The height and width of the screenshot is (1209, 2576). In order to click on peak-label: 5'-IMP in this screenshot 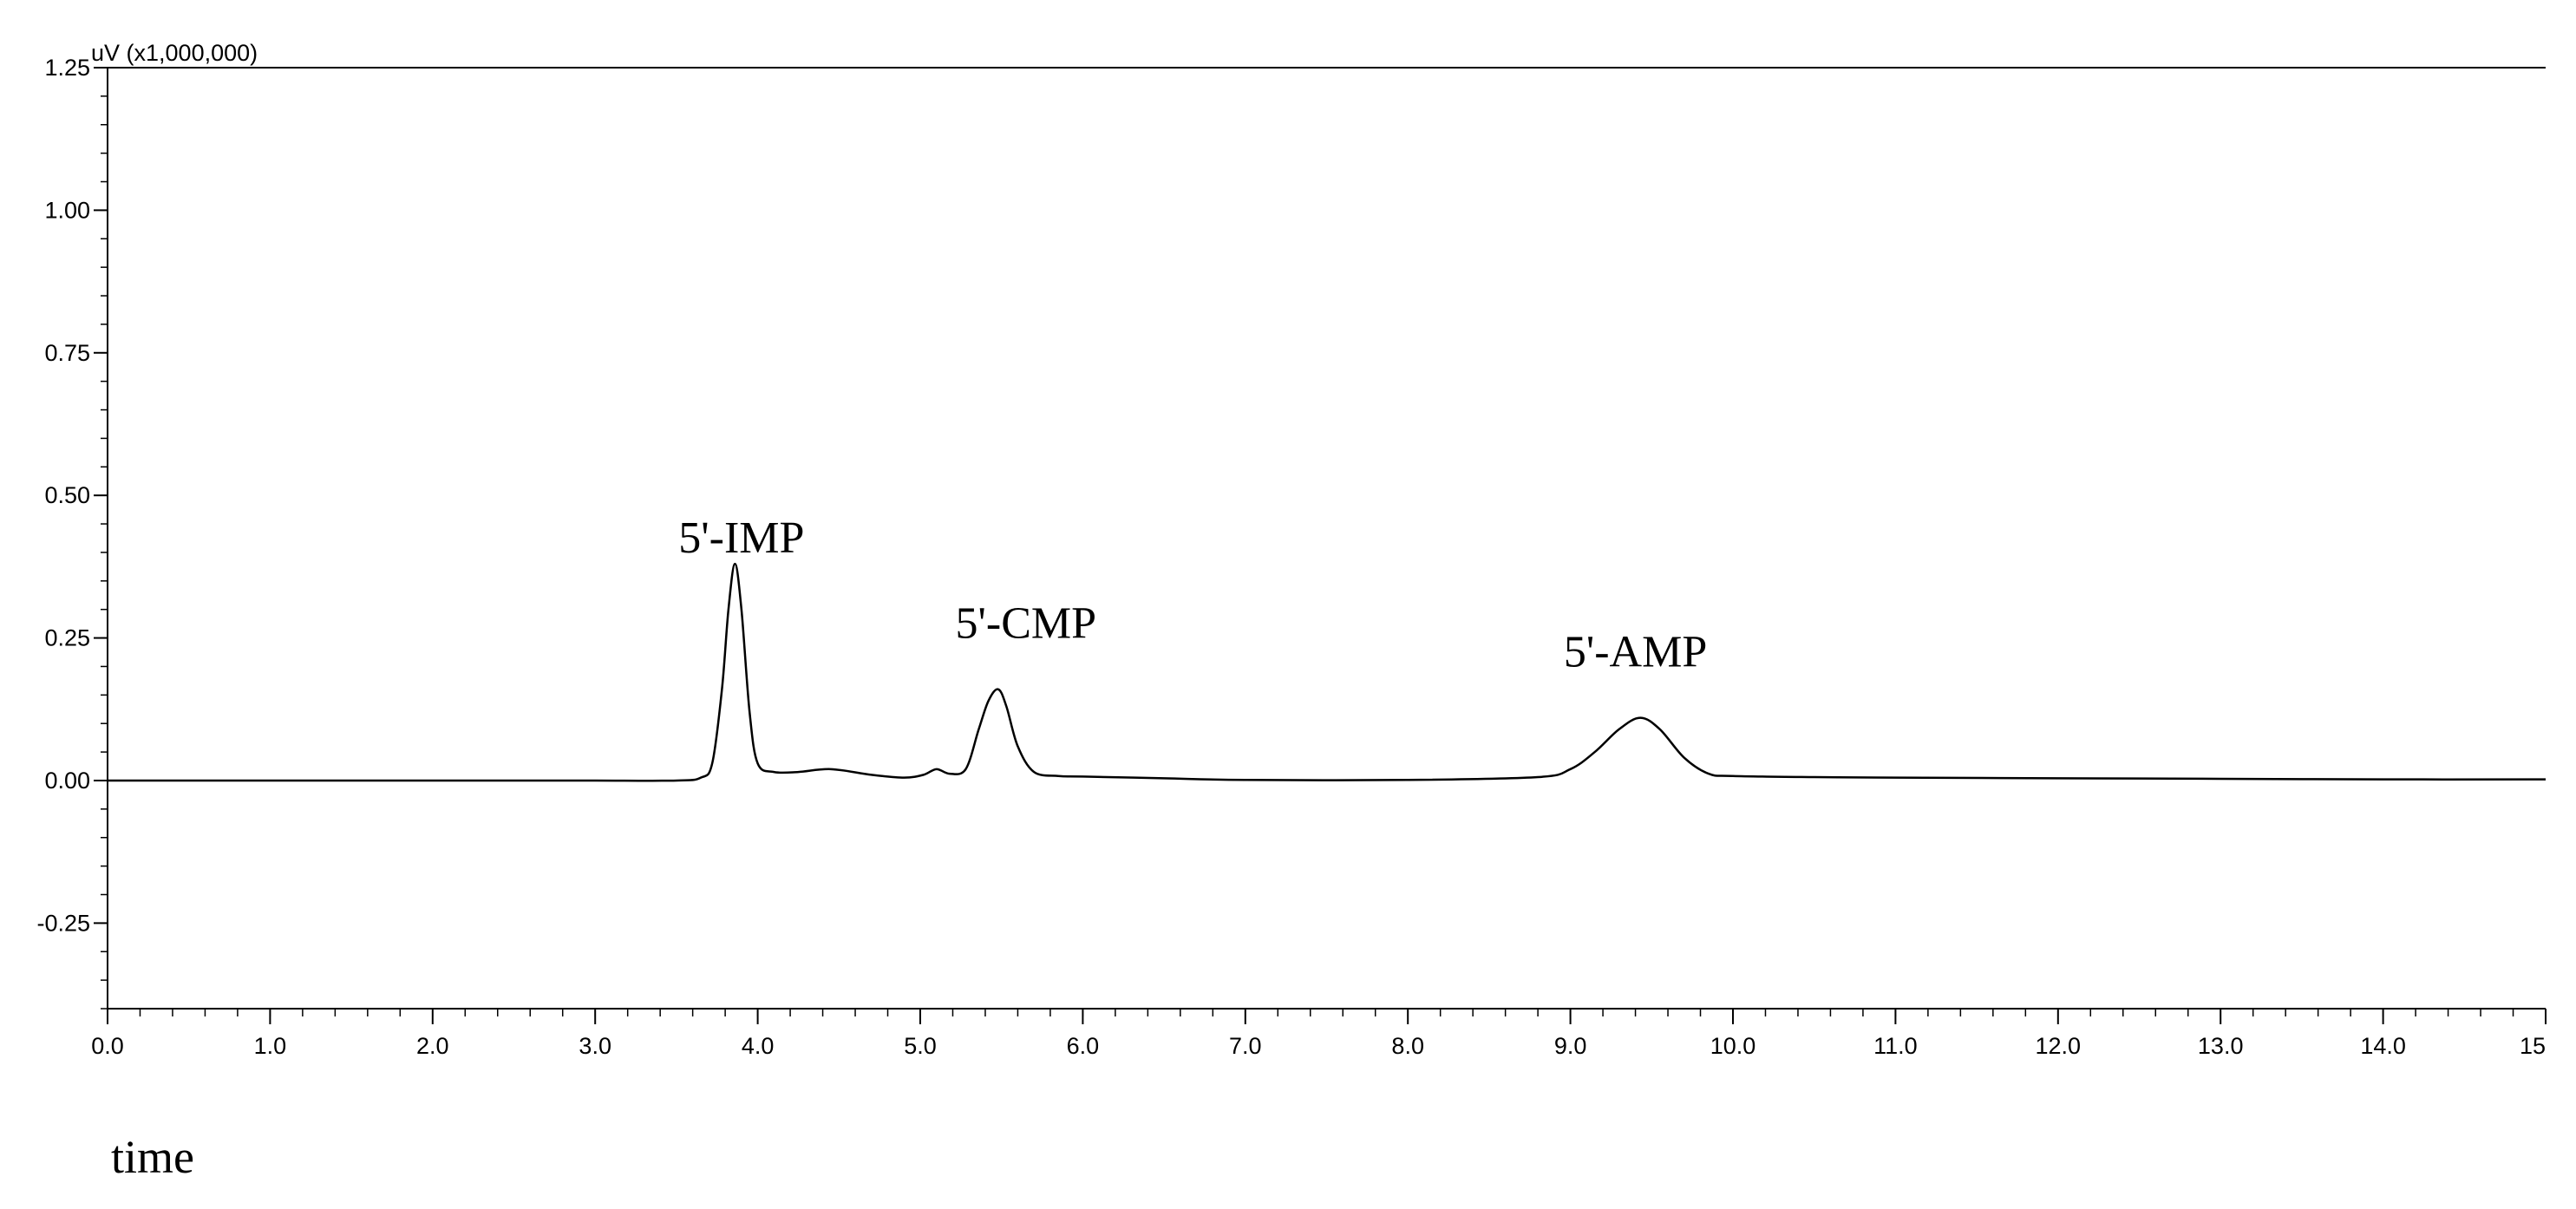, I will do `click(741, 538)`.